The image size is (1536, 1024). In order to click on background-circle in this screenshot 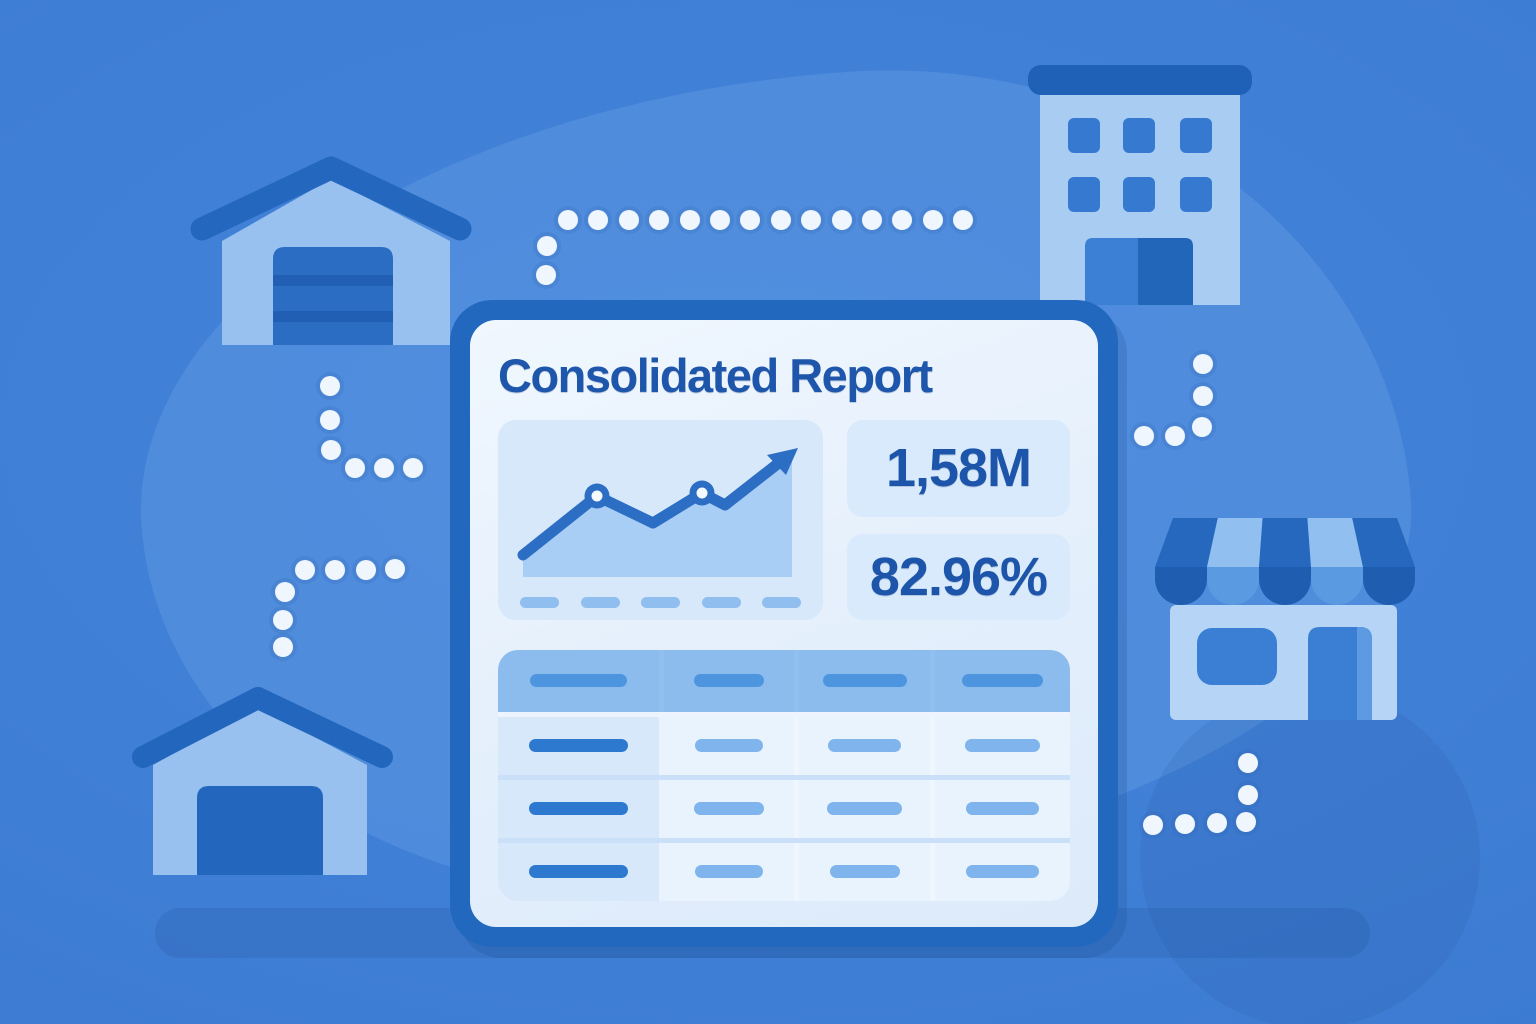, I will do `click(1310, 856)`.